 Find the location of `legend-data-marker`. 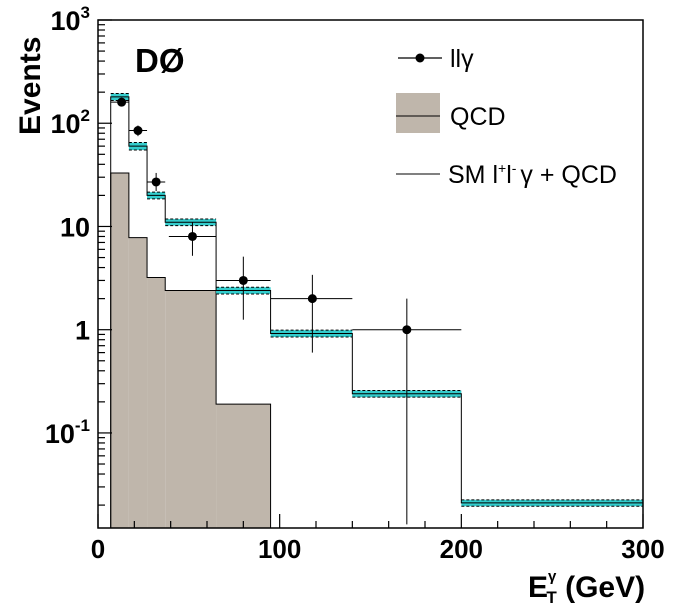

legend-data-marker is located at coordinates (420, 58).